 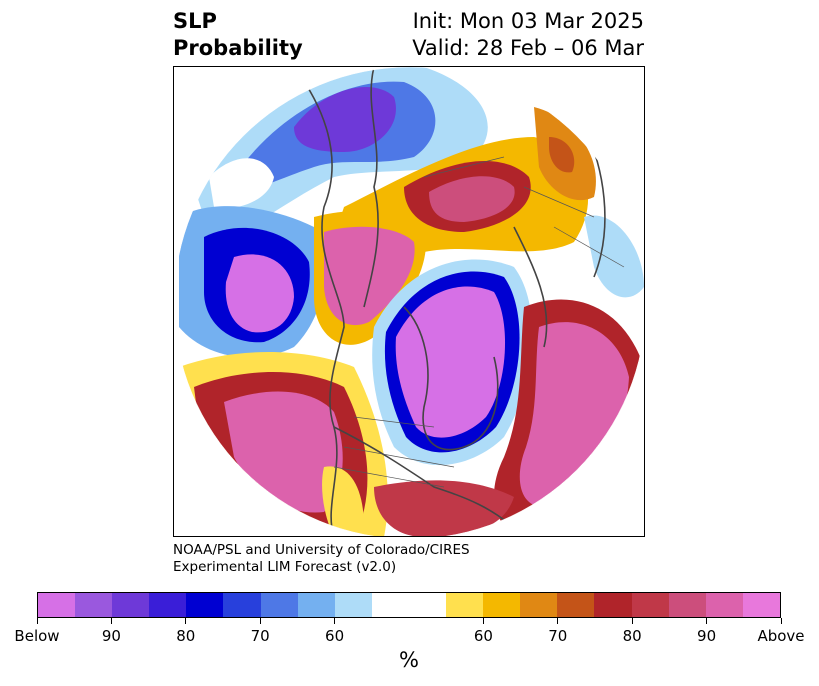 What do you see at coordinates (409, 660) in the screenshot?
I see `colorbar-unit: %` at bounding box center [409, 660].